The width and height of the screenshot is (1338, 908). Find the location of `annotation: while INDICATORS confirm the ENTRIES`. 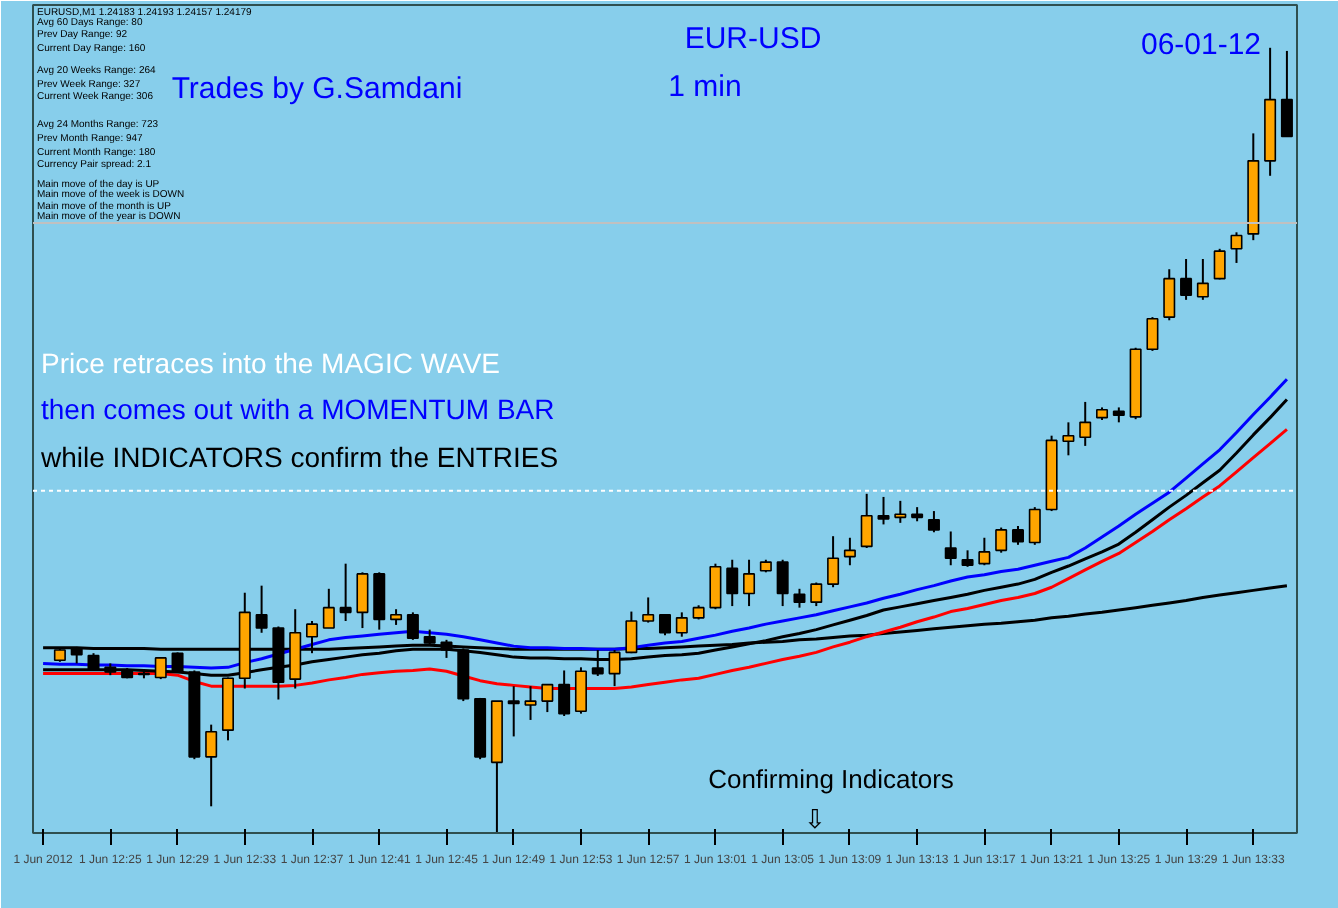

annotation: while INDICATORS confirm the ENTRIES is located at coordinates (299, 457).